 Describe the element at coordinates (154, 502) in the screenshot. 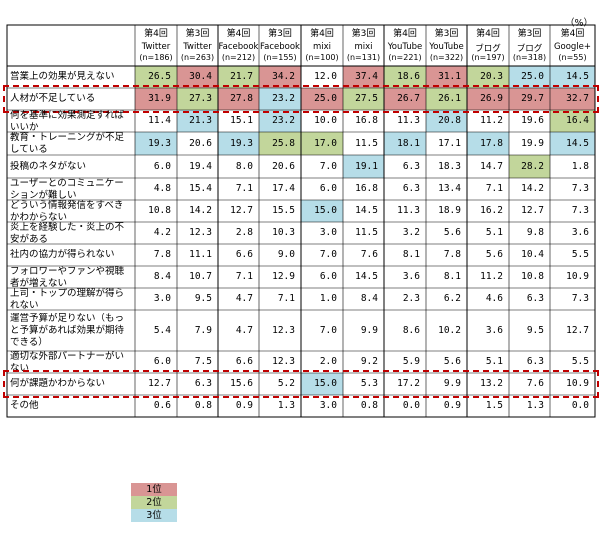

I see `legend-swatch` at that location.